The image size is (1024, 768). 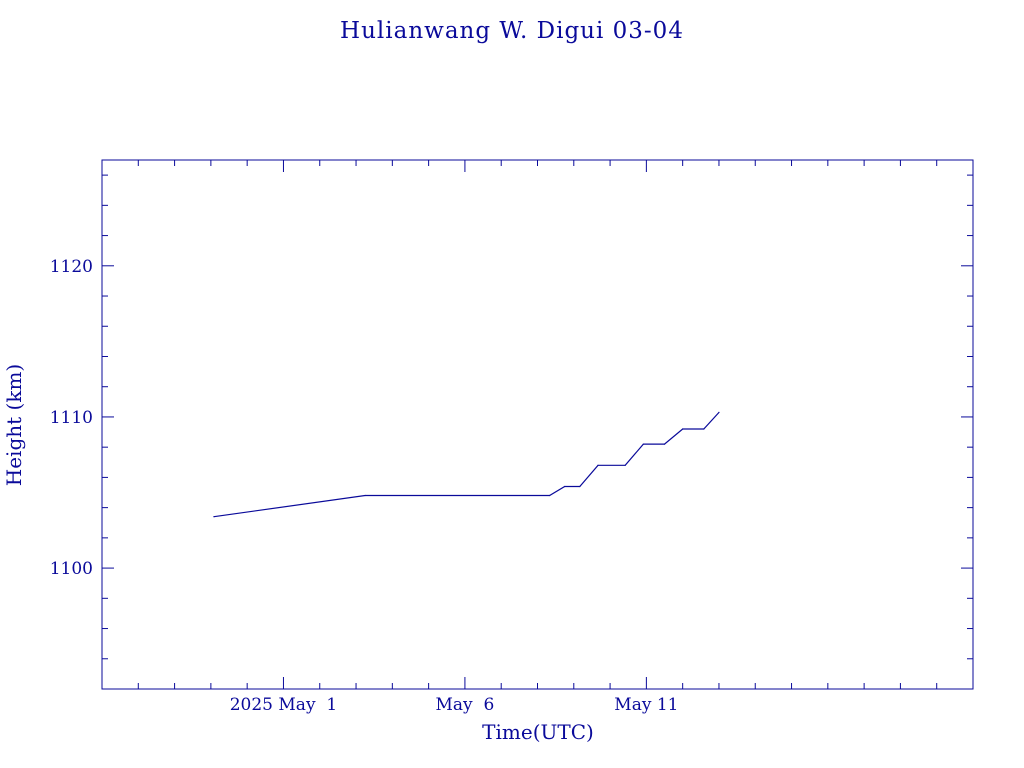 What do you see at coordinates (71, 569) in the screenshot?
I see `y-tick-label: 1100` at bounding box center [71, 569].